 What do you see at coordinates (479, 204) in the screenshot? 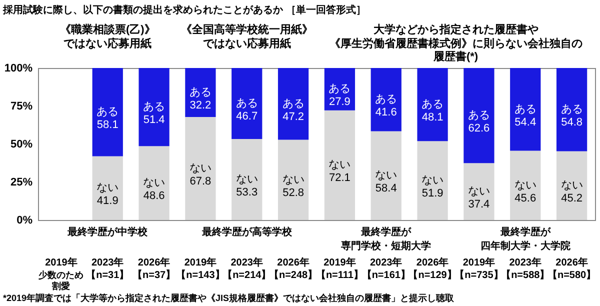
I see `data-label: 37.4` at bounding box center [479, 204].